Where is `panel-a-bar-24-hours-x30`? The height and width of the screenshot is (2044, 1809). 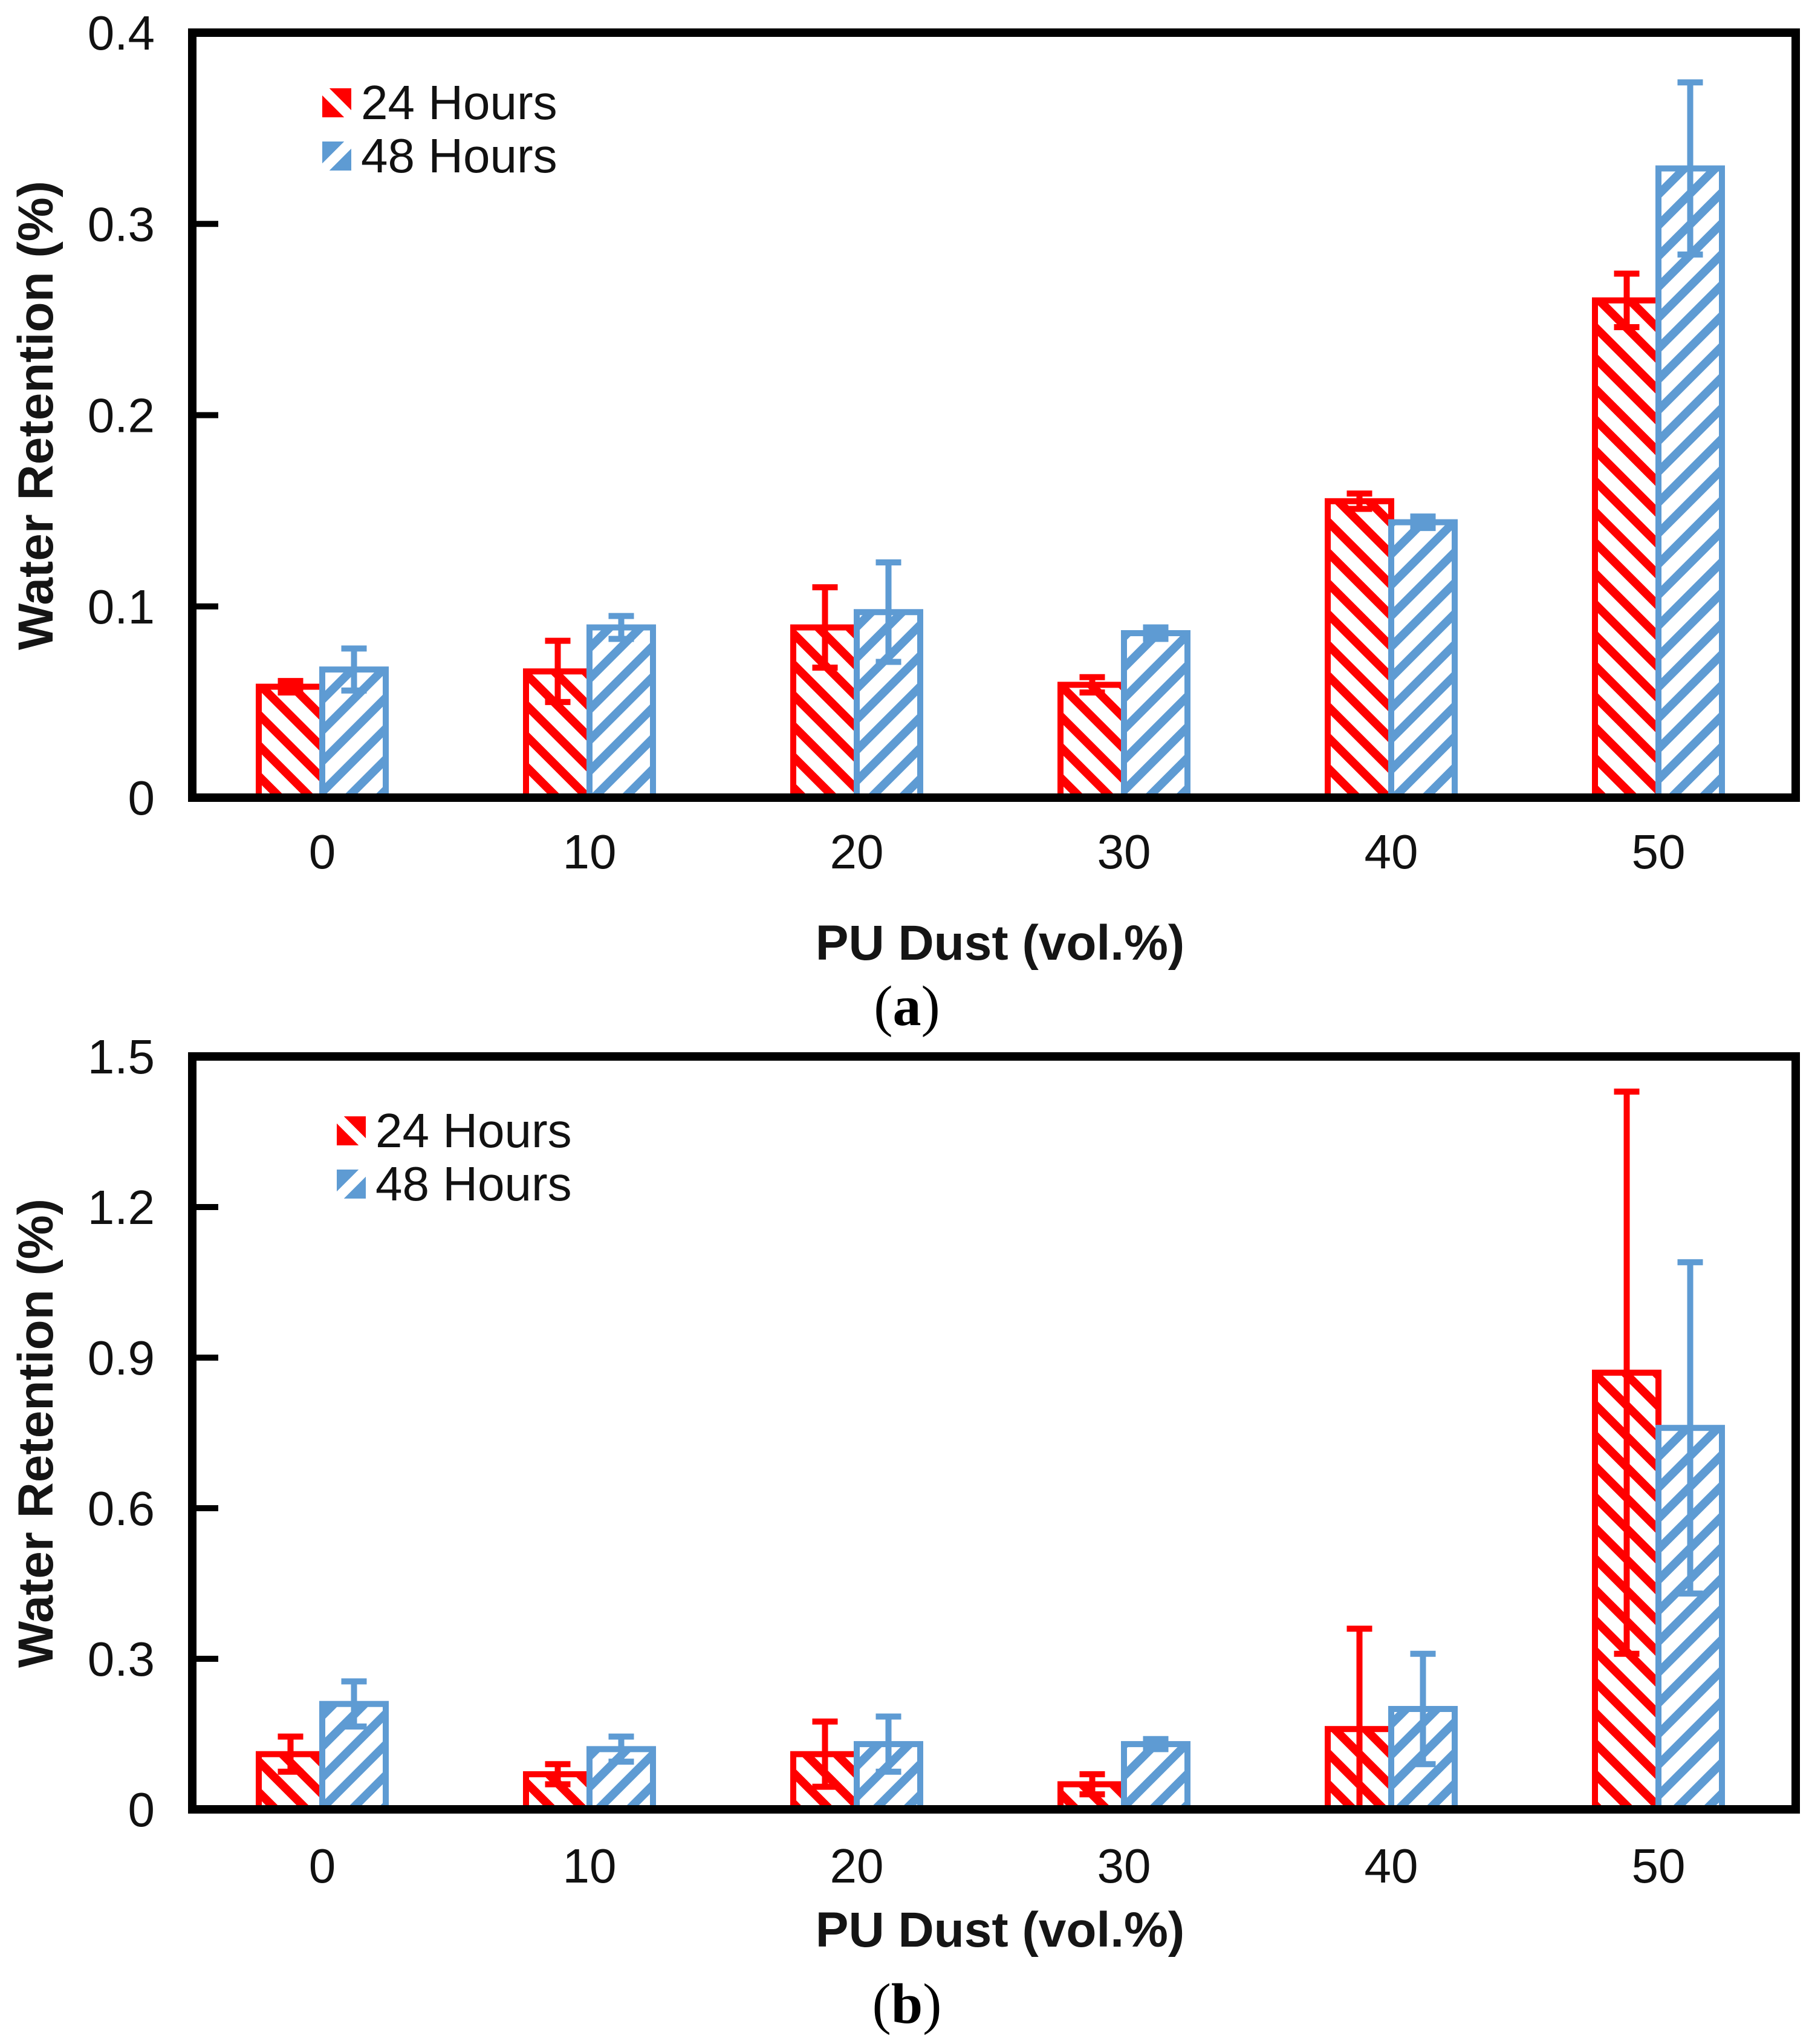
panel-a-bar-24-hours-x30 is located at coordinates (1092, 741).